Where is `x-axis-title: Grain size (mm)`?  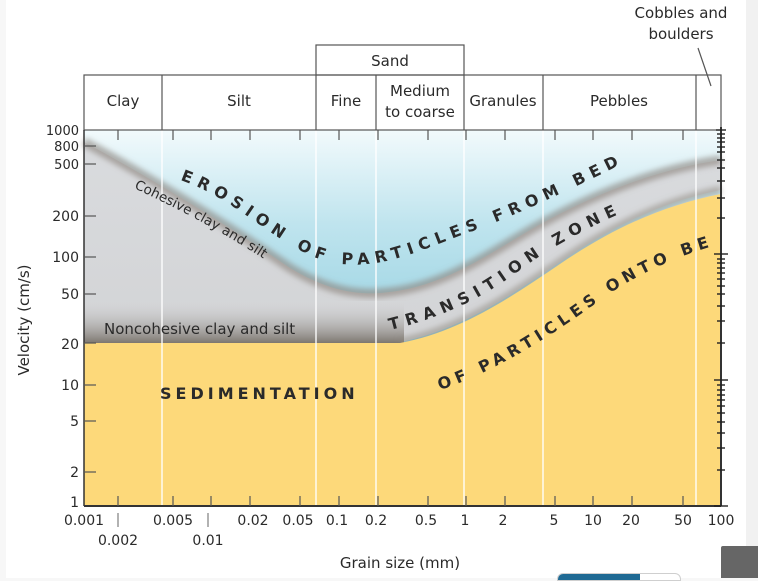 x-axis-title: Grain size (mm) is located at coordinates (400, 563).